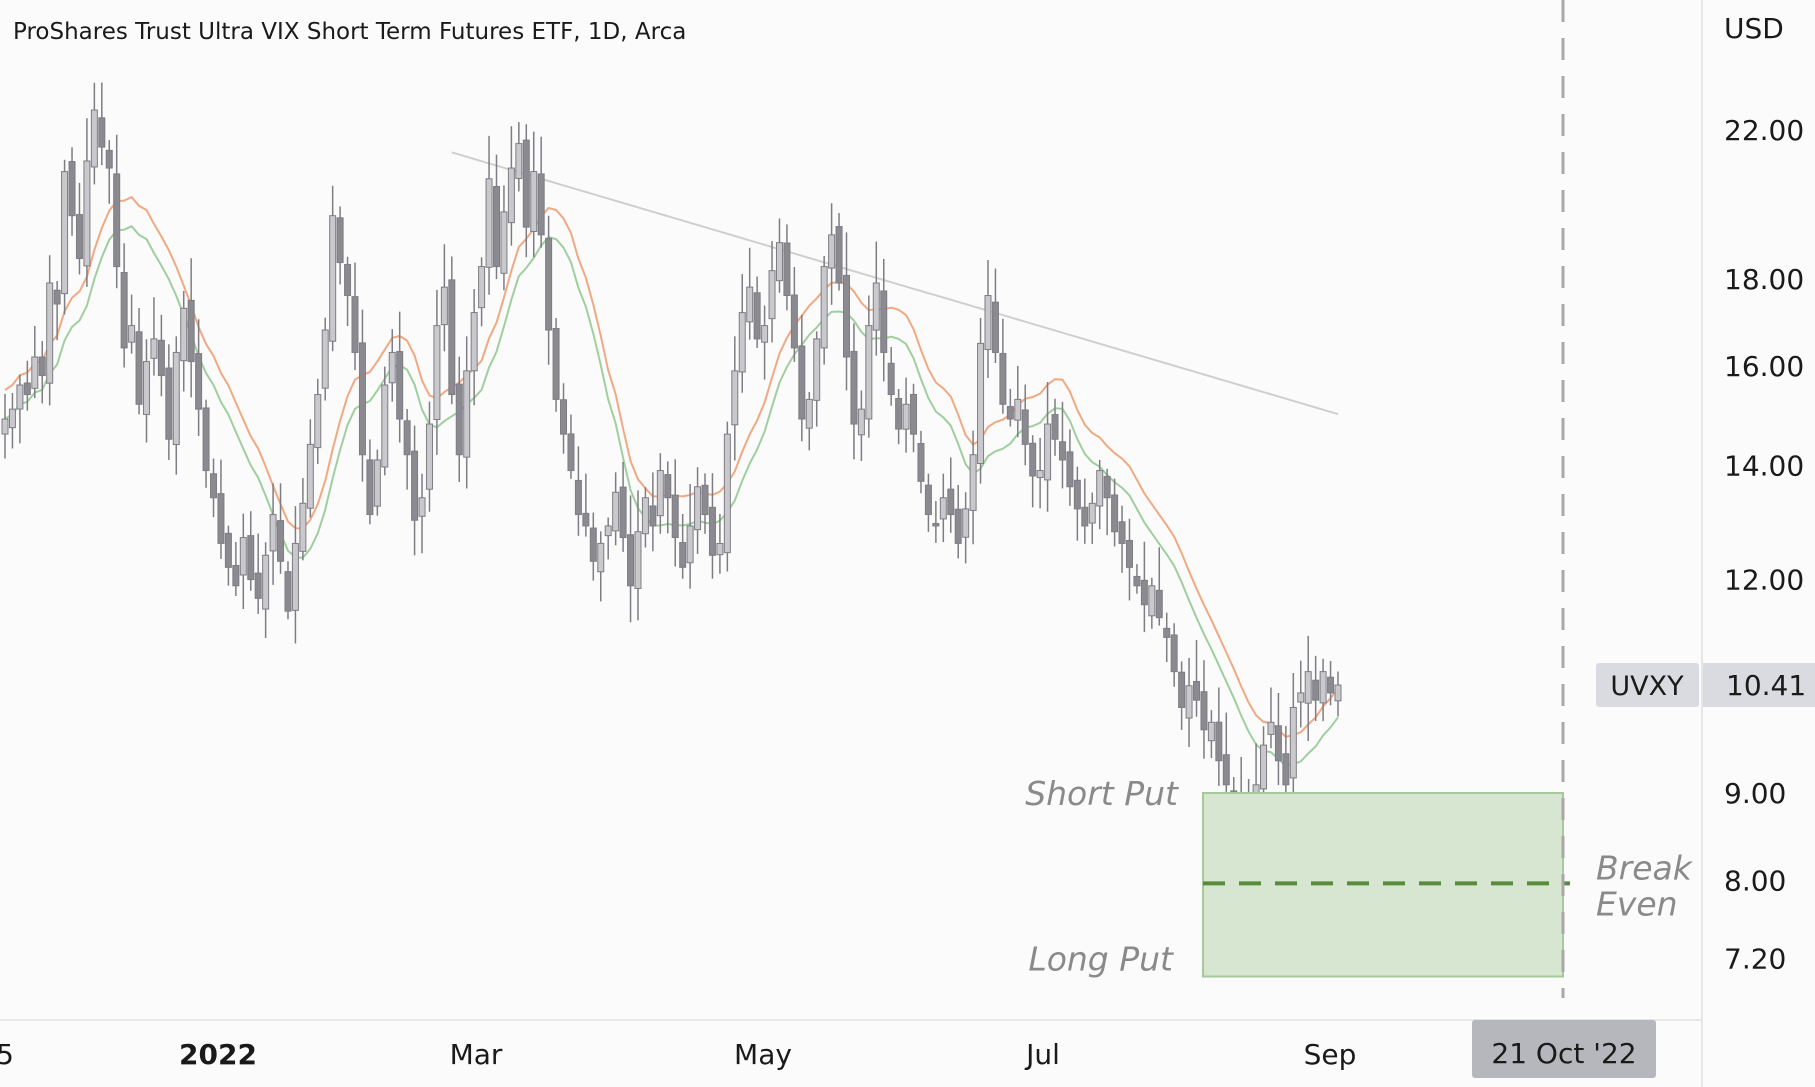 This screenshot has width=1815, height=1087. What do you see at coordinates (1764, 366) in the screenshot?
I see `price-tick-16-00: 16.00` at bounding box center [1764, 366].